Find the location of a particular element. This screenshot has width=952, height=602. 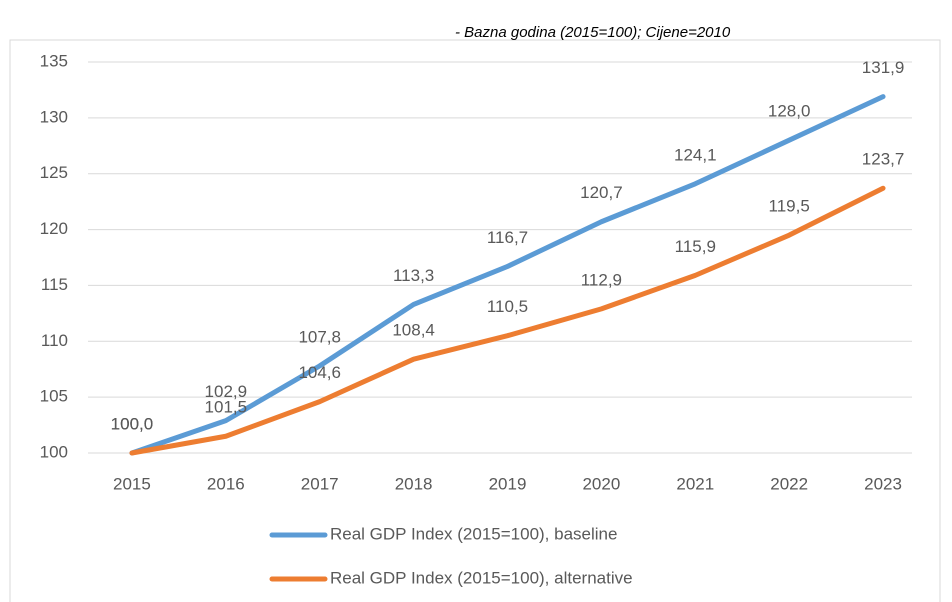

y-tick-label: 130 is located at coordinates (54, 116).